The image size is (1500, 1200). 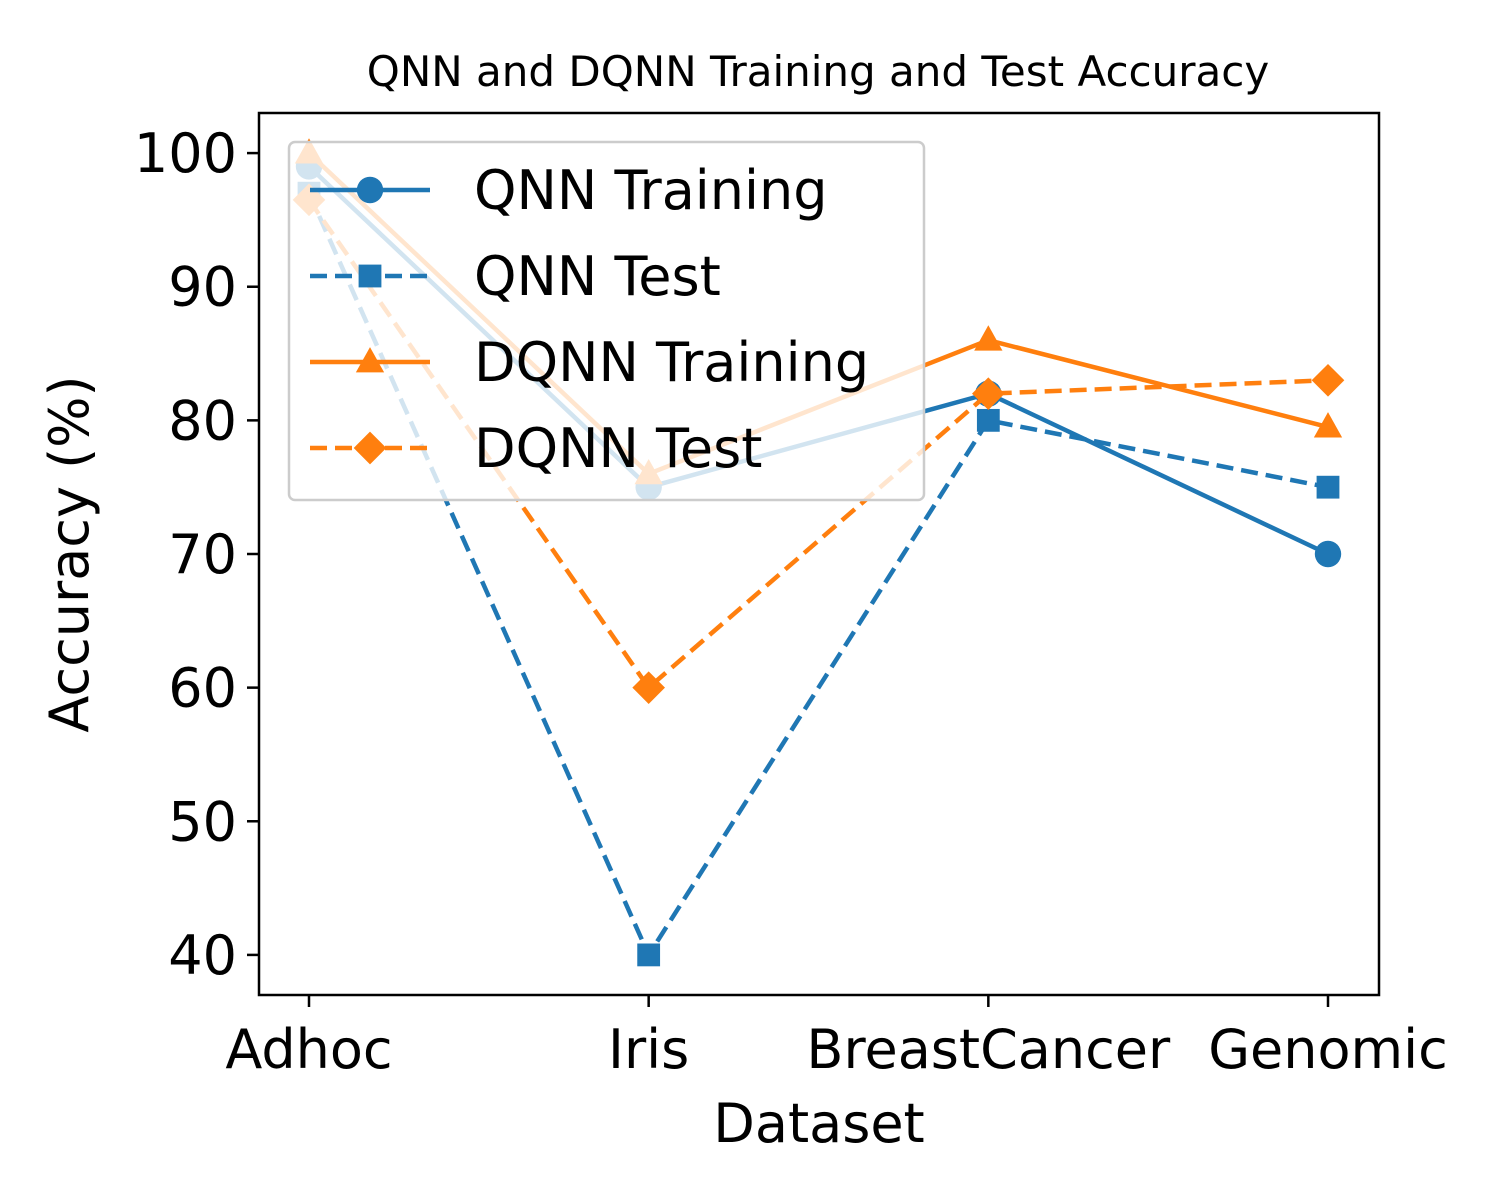 What do you see at coordinates (202, 821) in the screenshot?
I see `y-tick-label: 50` at bounding box center [202, 821].